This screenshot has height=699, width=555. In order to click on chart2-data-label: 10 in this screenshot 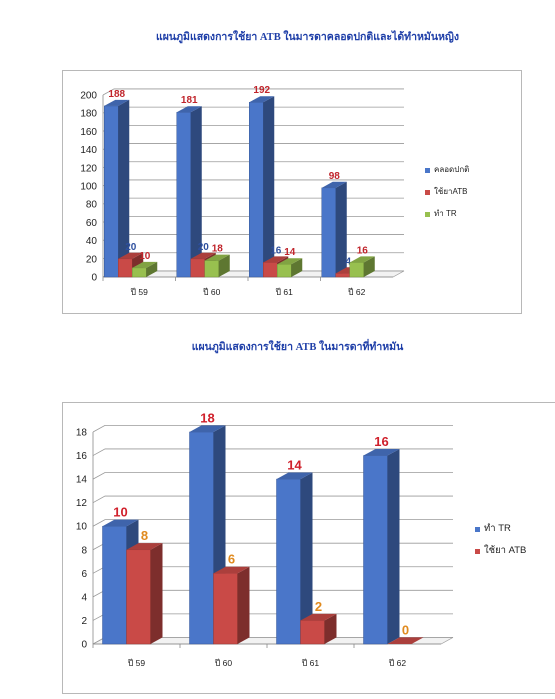, I will do `click(120, 512)`.